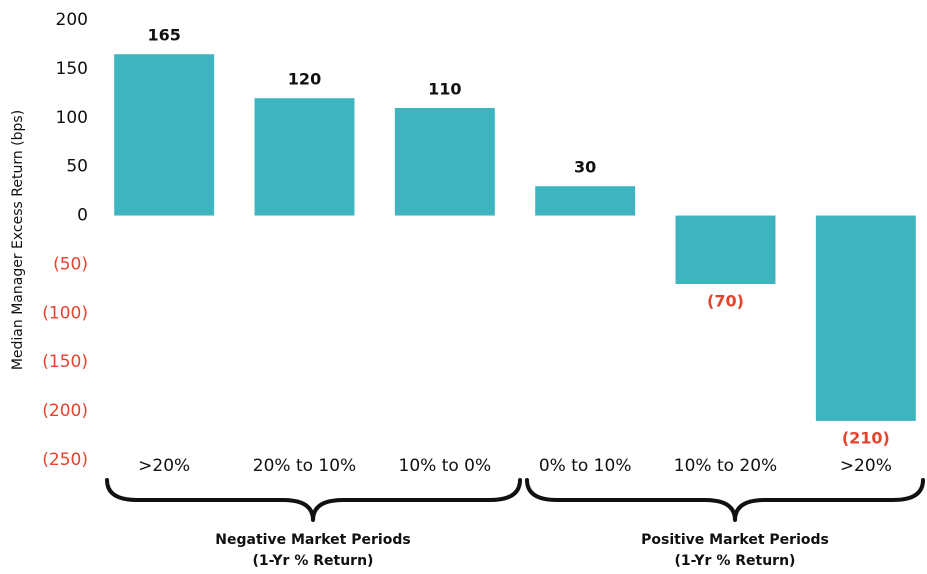  Describe the element at coordinates (445, 466) in the screenshot. I see `x-tick-label: 10% to 0%` at that location.